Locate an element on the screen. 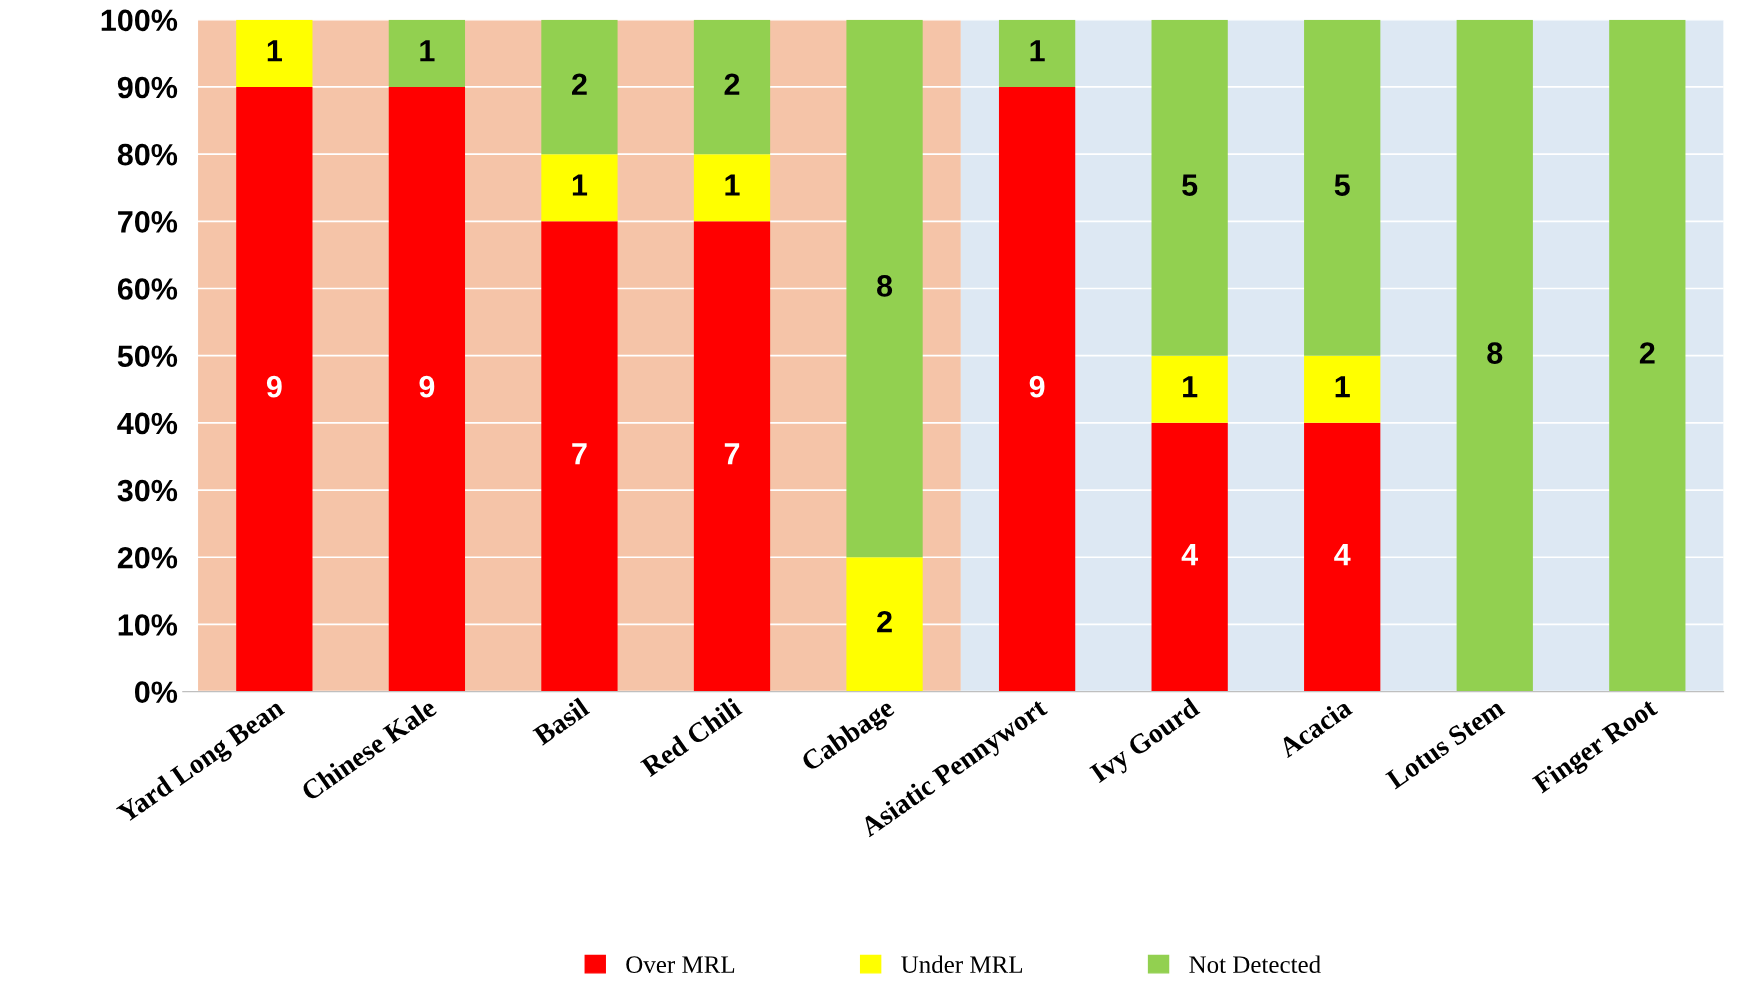 Image resolution: width=1741 pixels, height=988 pixels. legend-label: Over MRL is located at coordinates (680, 965).